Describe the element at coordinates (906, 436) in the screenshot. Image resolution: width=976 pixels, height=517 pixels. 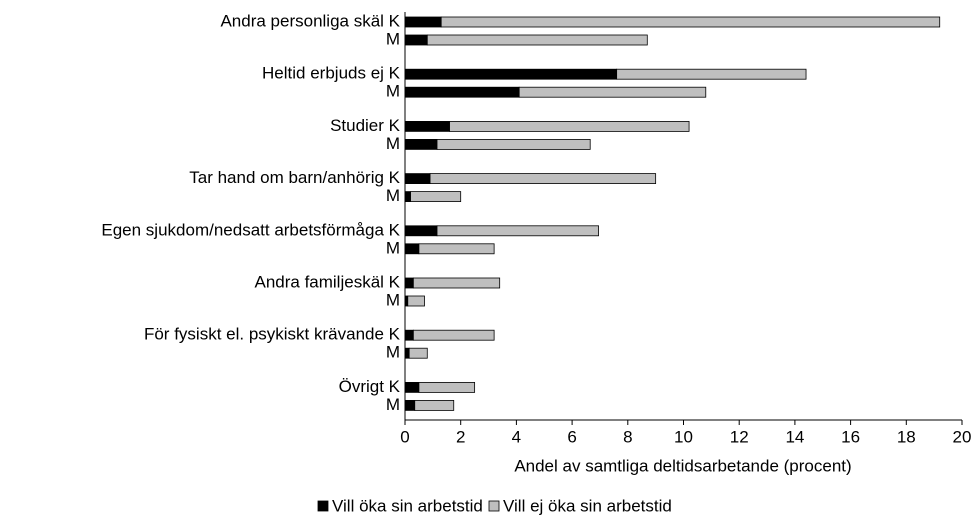
I see `x-tick-label: 18` at that location.